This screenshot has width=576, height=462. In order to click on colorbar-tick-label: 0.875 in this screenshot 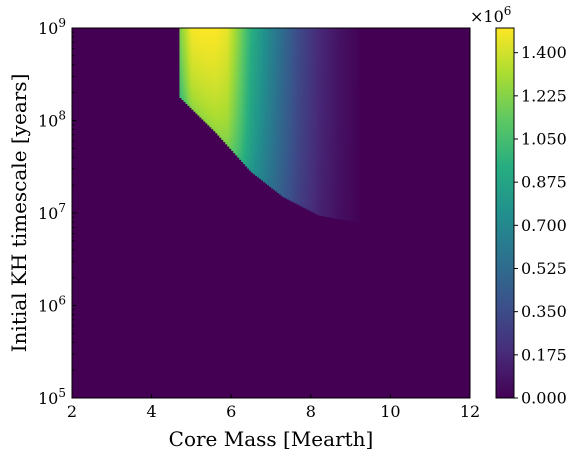, I will do `click(544, 182)`.